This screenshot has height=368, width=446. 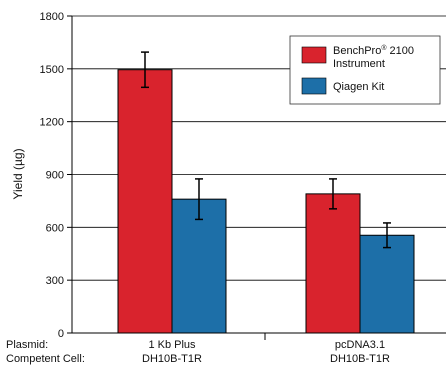 I want to click on category-label-plasmid: 1 Kb Plus, so click(x=172, y=345).